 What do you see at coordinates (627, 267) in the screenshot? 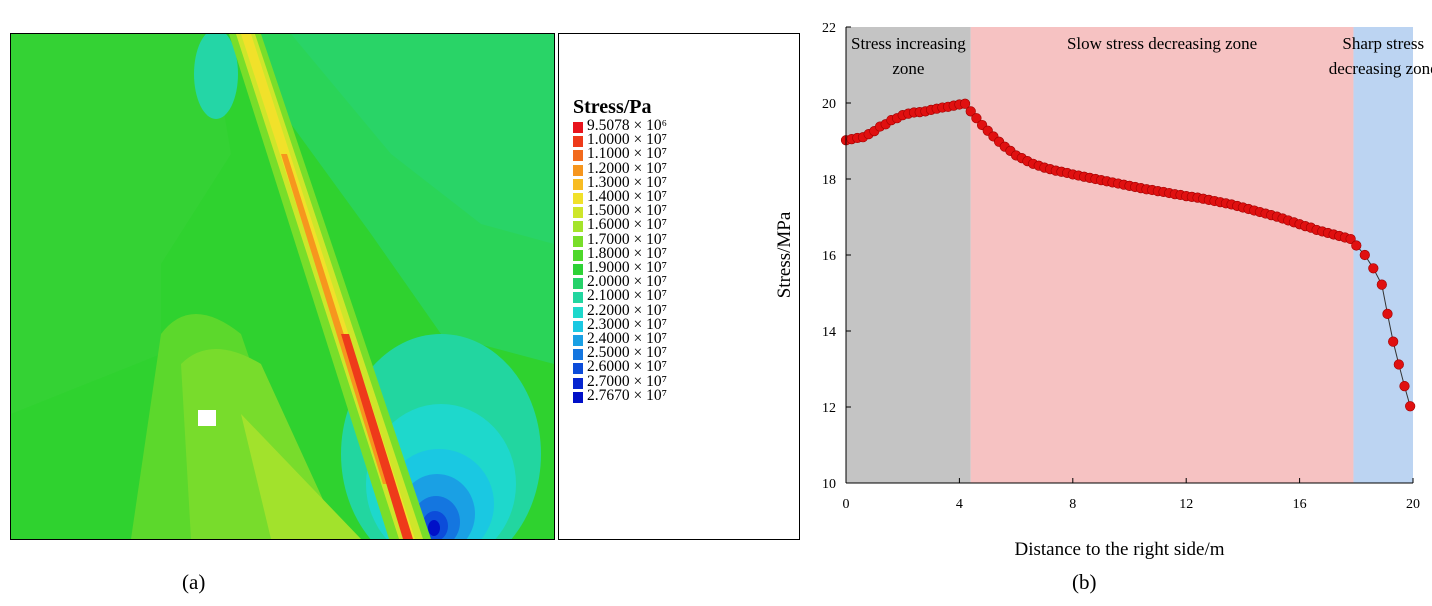
I see `legend-label: 1.9000 × 10⁷` at bounding box center [627, 267].